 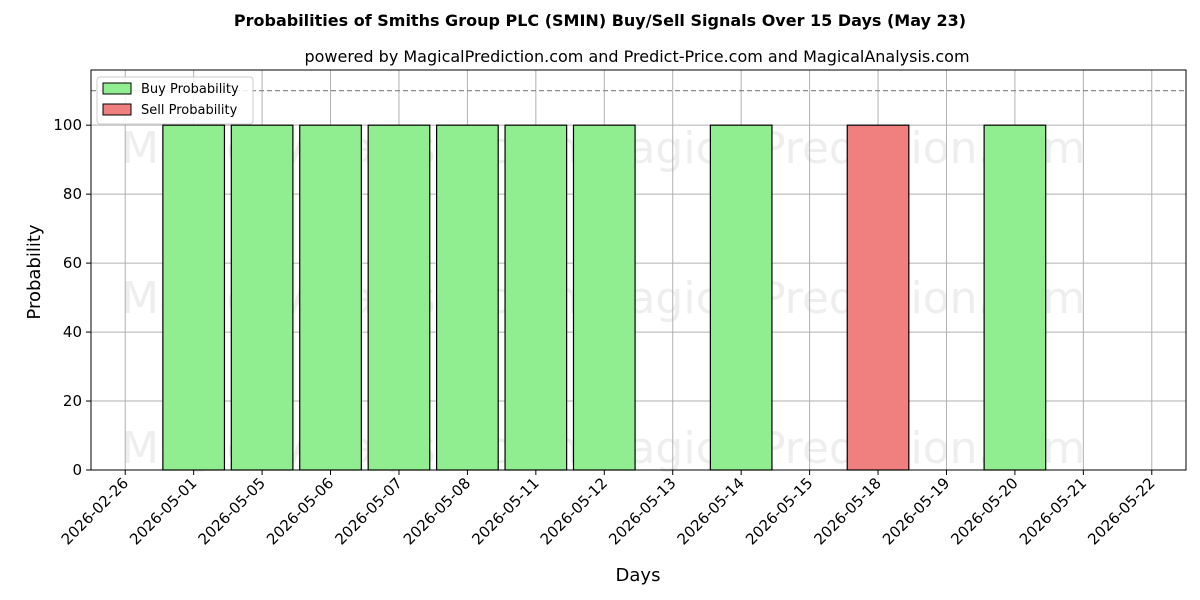 What do you see at coordinates (67, 125) in the screenshot?
I see `y-tick-label: 100` at bounding box center [67, 125].